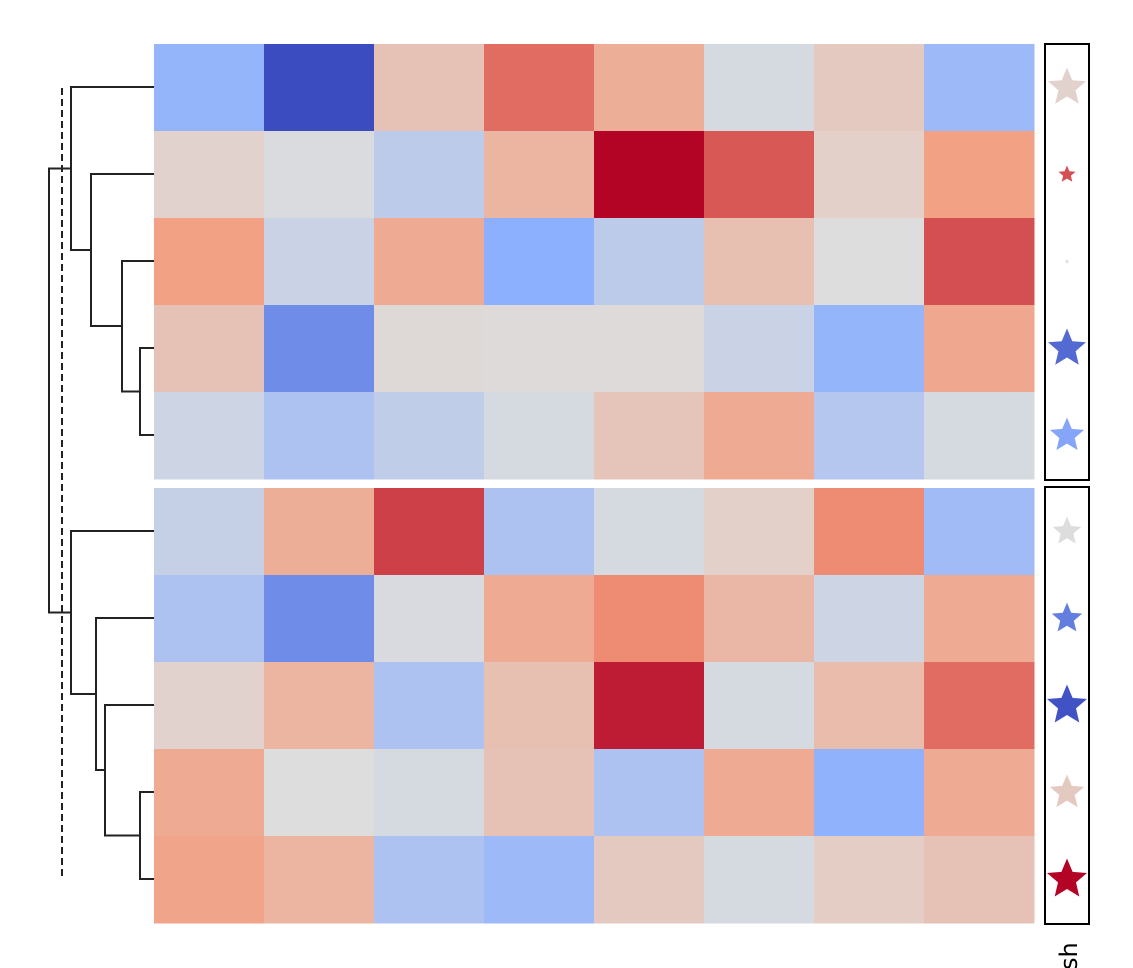 The width and height of the screenshot is (1133, 968). I want to click on annotation-label: sh, so click(1069, 955).